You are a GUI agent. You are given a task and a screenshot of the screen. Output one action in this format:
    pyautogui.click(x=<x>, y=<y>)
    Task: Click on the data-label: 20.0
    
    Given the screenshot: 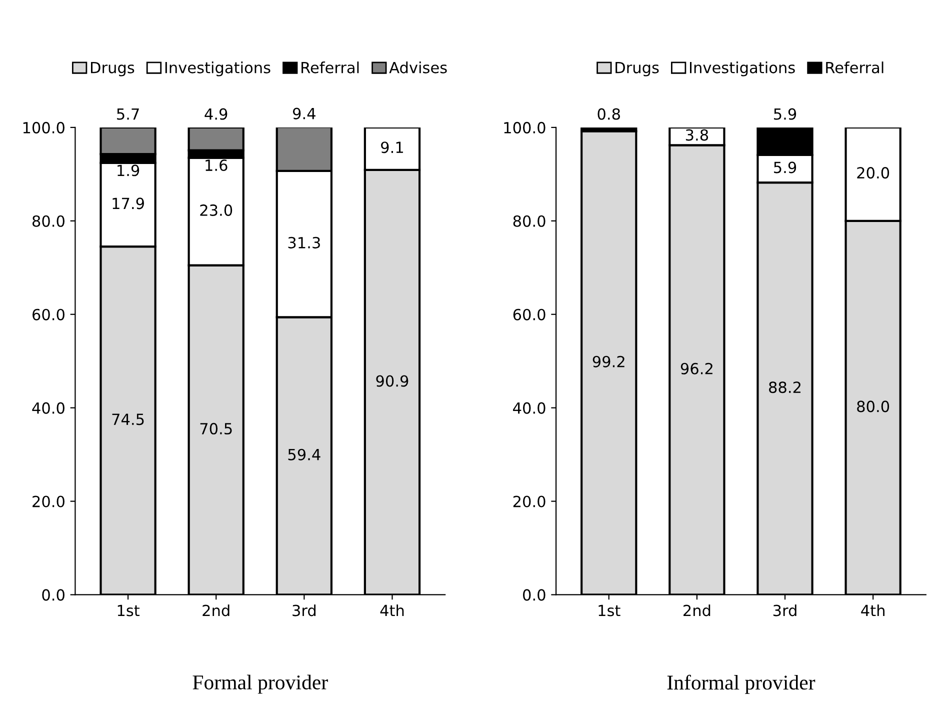 What is the action you would take?
    pyautogui.click(x=873, y=173)
    